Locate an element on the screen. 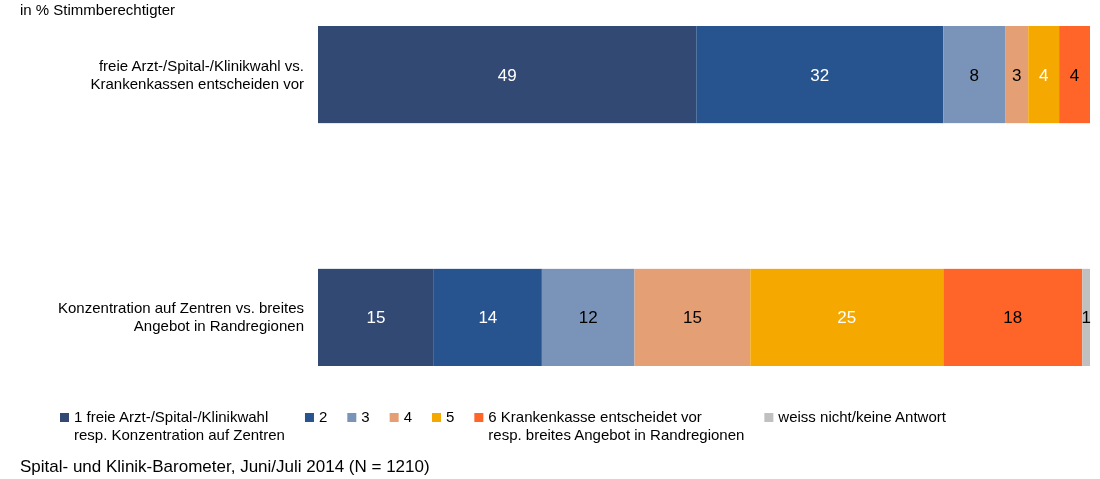 This screenshot has height=479, width=1100. data-label: 1 is located at coordinates (1086, 318).